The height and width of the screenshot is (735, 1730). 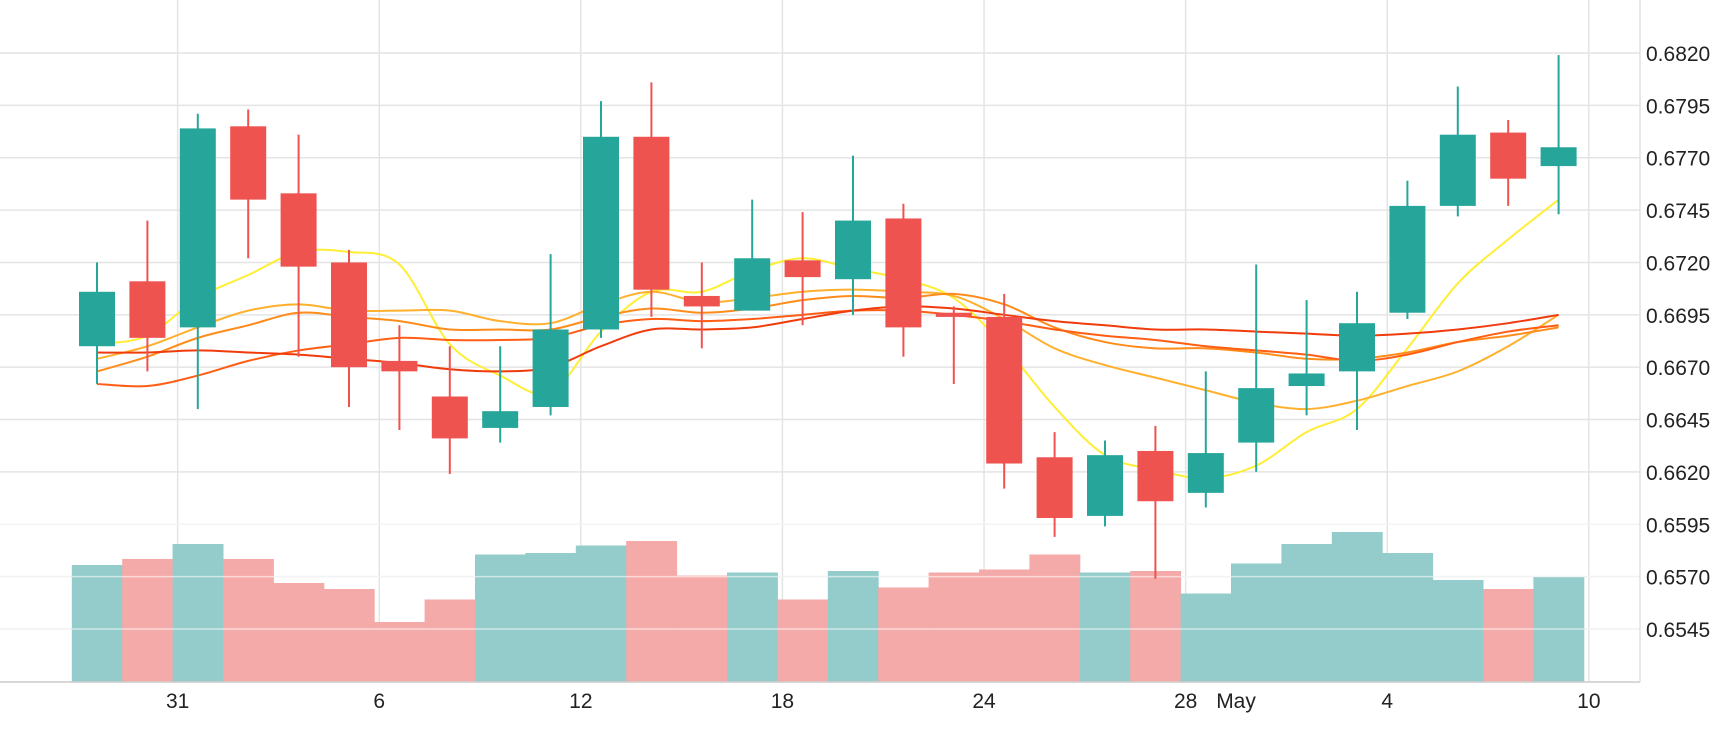 I want to click on y-tick-label: 0.6720, so click(x=1678, y=263).